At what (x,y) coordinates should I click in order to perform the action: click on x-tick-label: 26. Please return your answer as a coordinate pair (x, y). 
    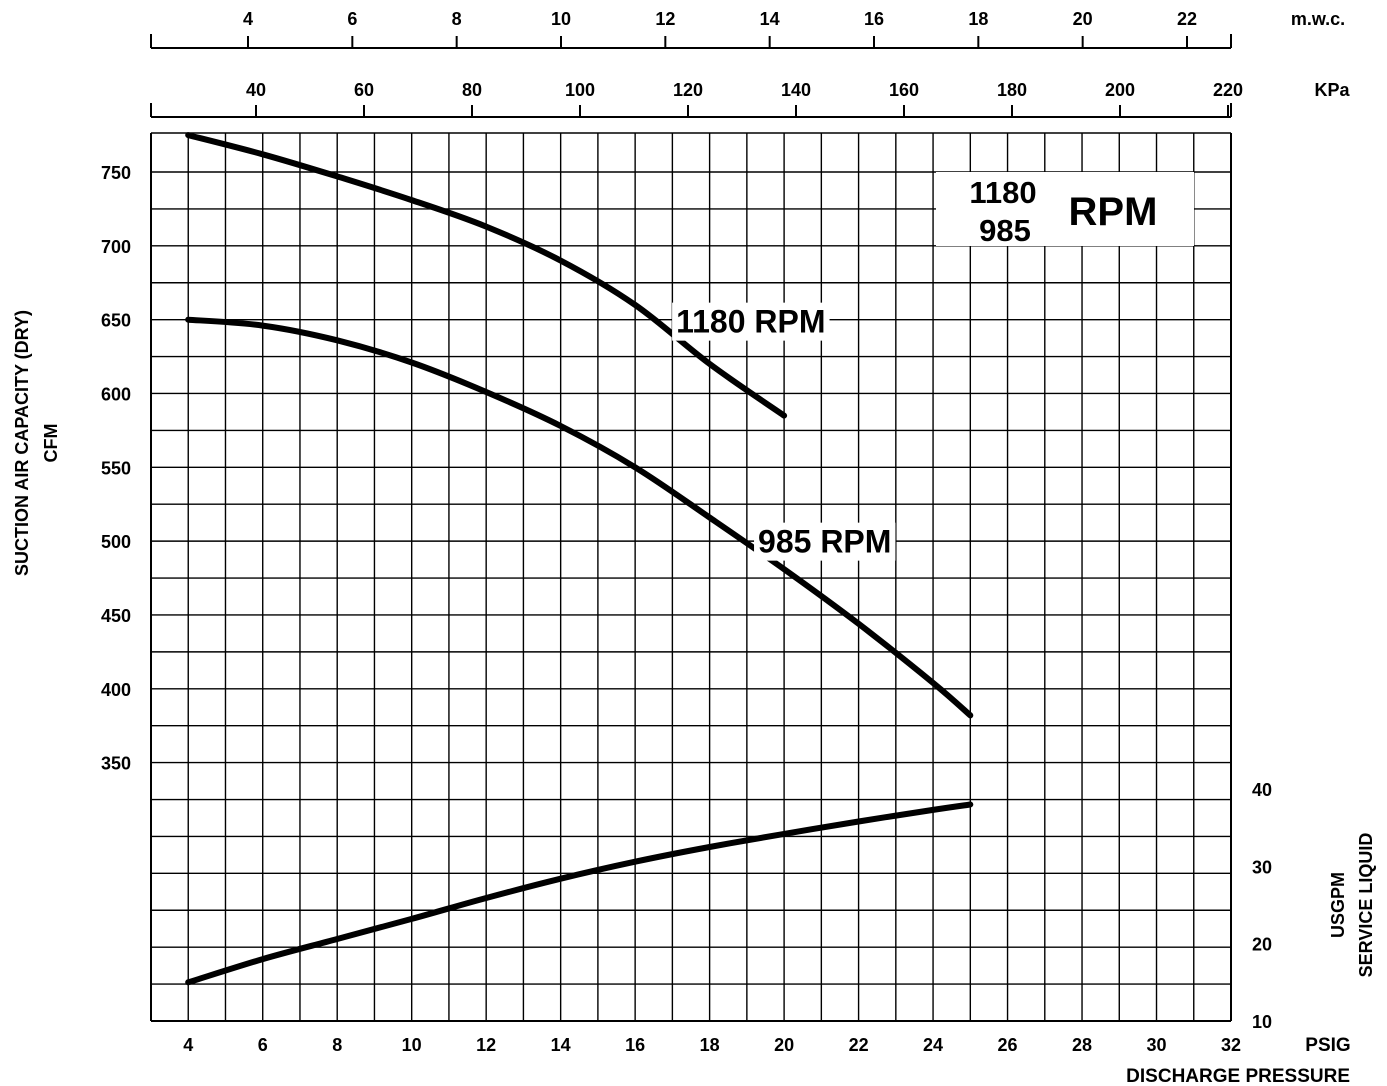
    Looking at the image, I should click on (1008, 1045).